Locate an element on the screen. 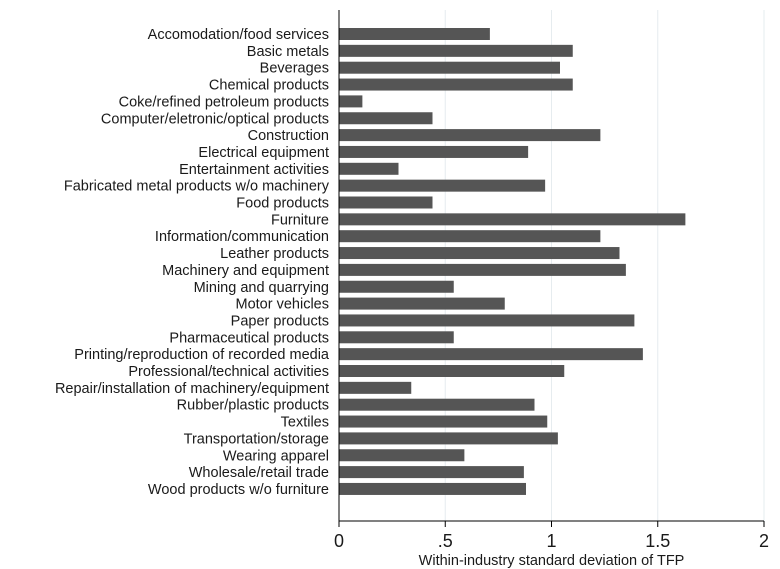 Image resolution: width=780 pixels, height=569 pixels. category-label: Entertainment activities is located at coordinates (254, 170).